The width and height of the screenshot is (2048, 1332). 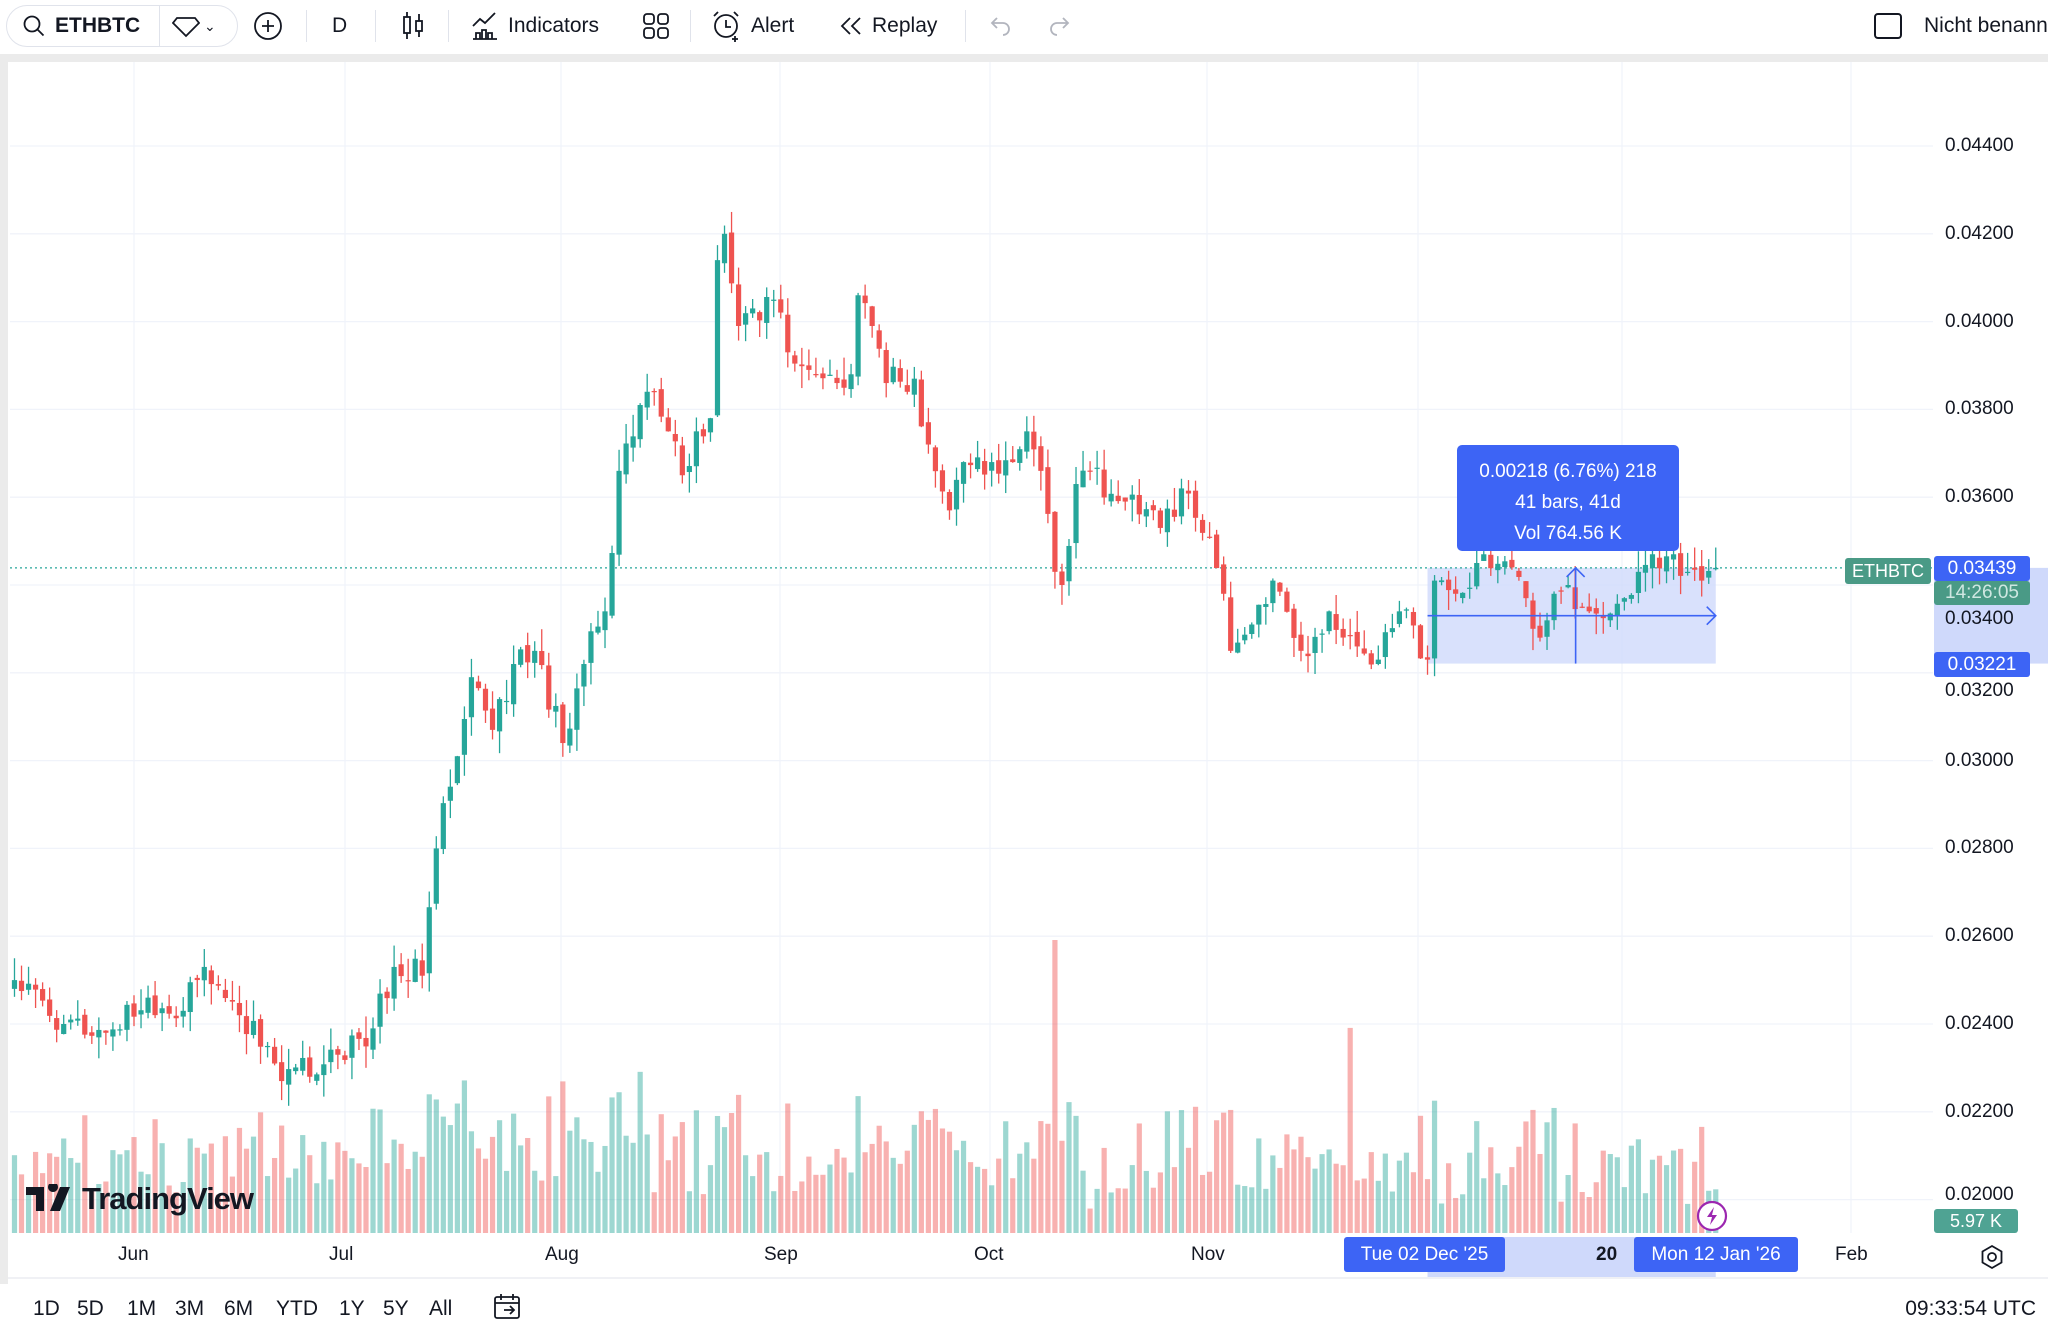 What do you see at coordinates (1979, 1194) in the screenshot?
I see `price-tick-label: 0.02000` at bounding box center [1979, 1194].